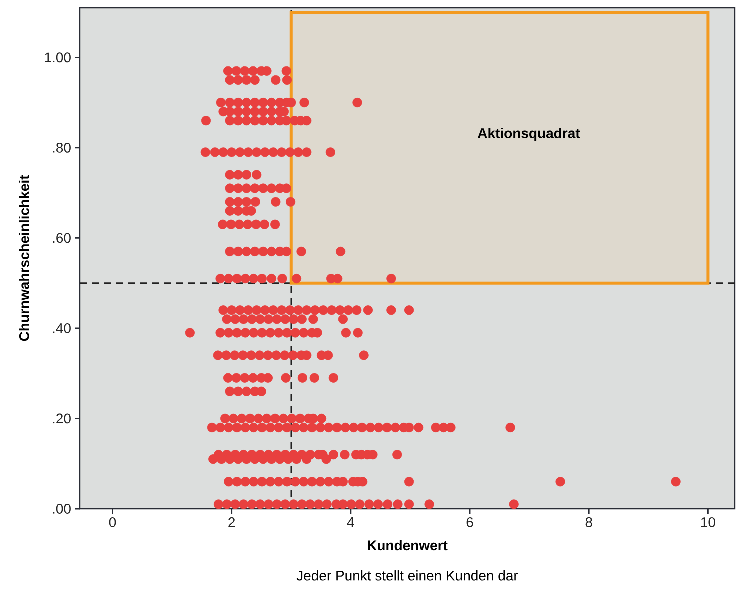  Describe the element at coordinates (589, 523) in the screenshot. I see `x-tick-label: 8` at that location.